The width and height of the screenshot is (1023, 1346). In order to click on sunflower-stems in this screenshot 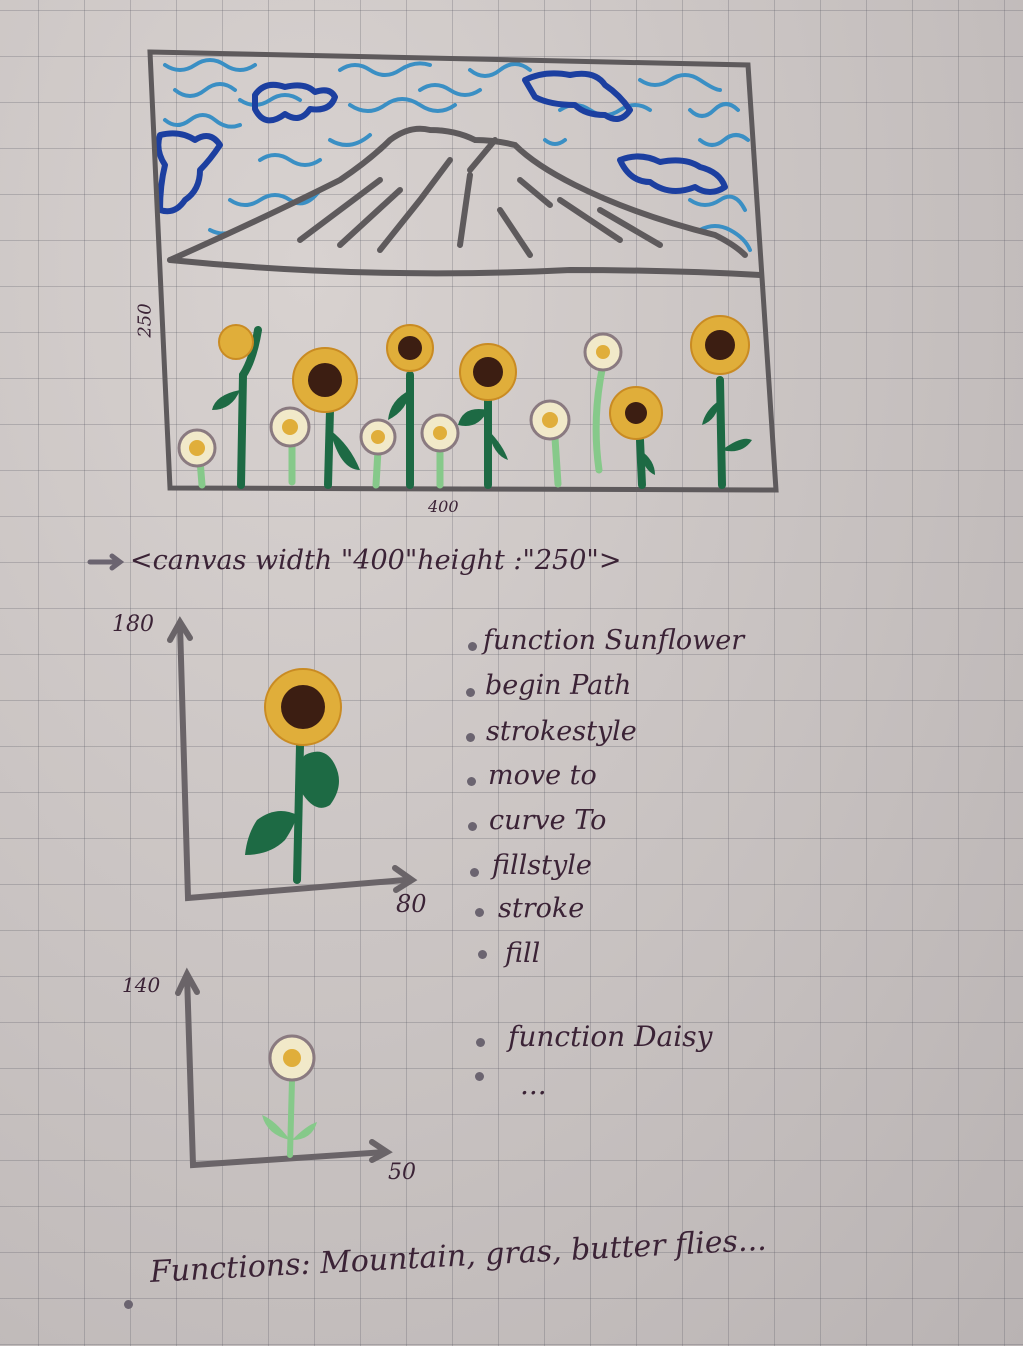, I will do `click(481, 407)`.